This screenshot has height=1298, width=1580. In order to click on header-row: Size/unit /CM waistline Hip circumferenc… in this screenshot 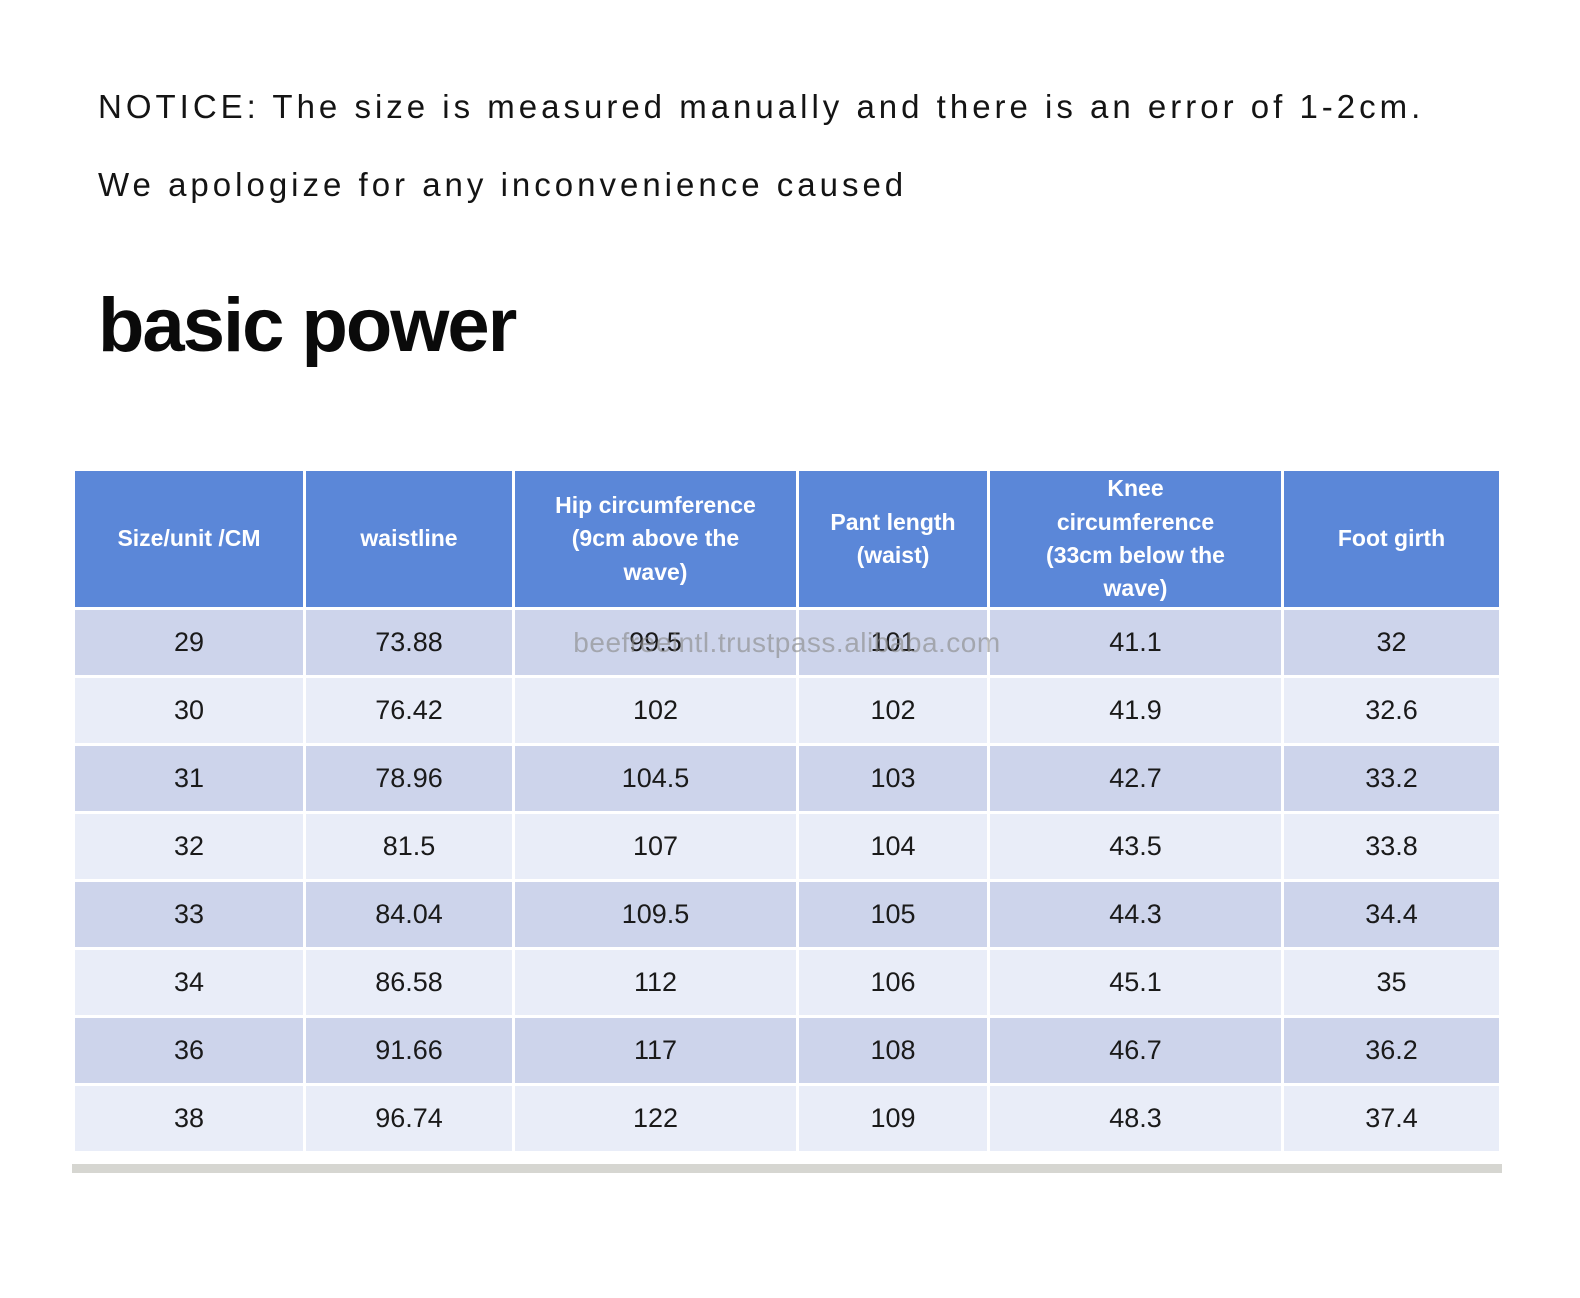, I will do `click(787, 539)`.